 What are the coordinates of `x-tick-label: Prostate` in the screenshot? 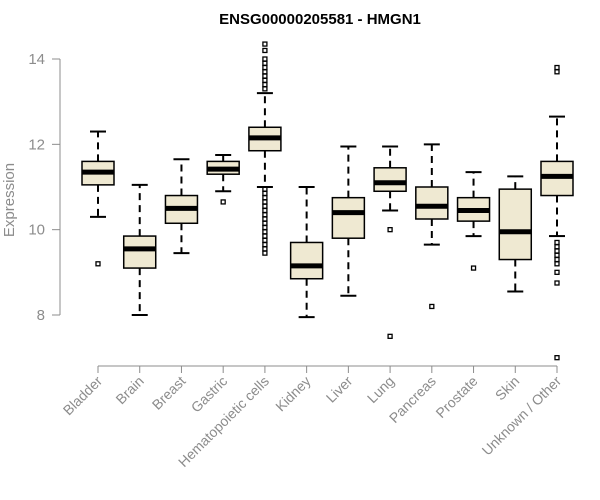 It's located at (456, 397).